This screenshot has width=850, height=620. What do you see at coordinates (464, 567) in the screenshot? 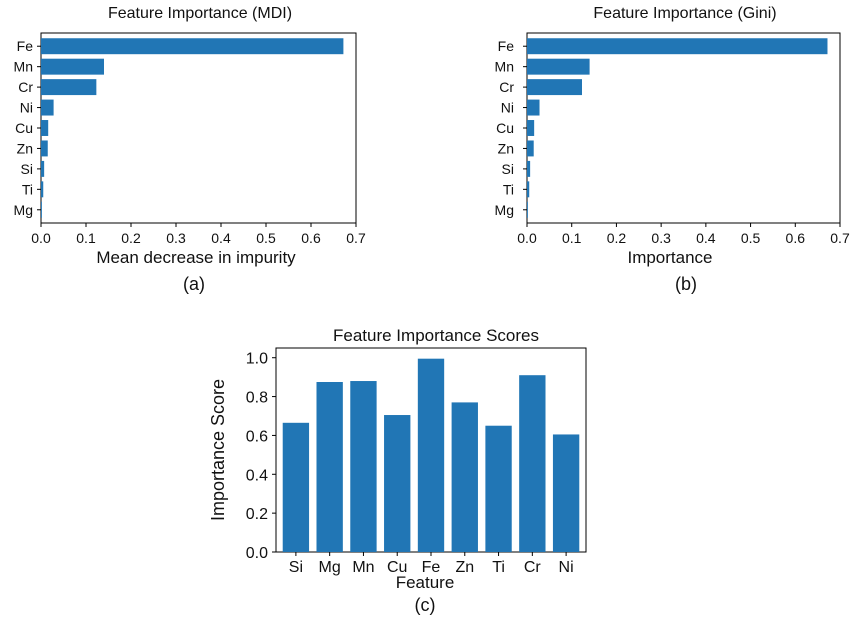
I see `x-tick-label: Zn` at bounding box center [464, 567].